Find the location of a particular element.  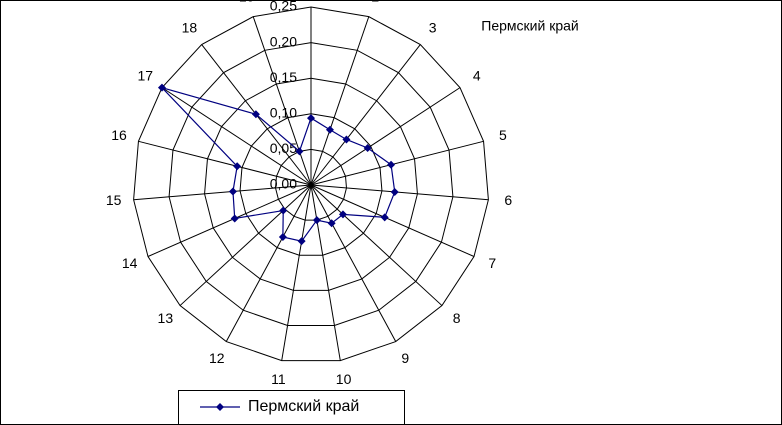

category-label: 12 is located at coordinates (217, 358).